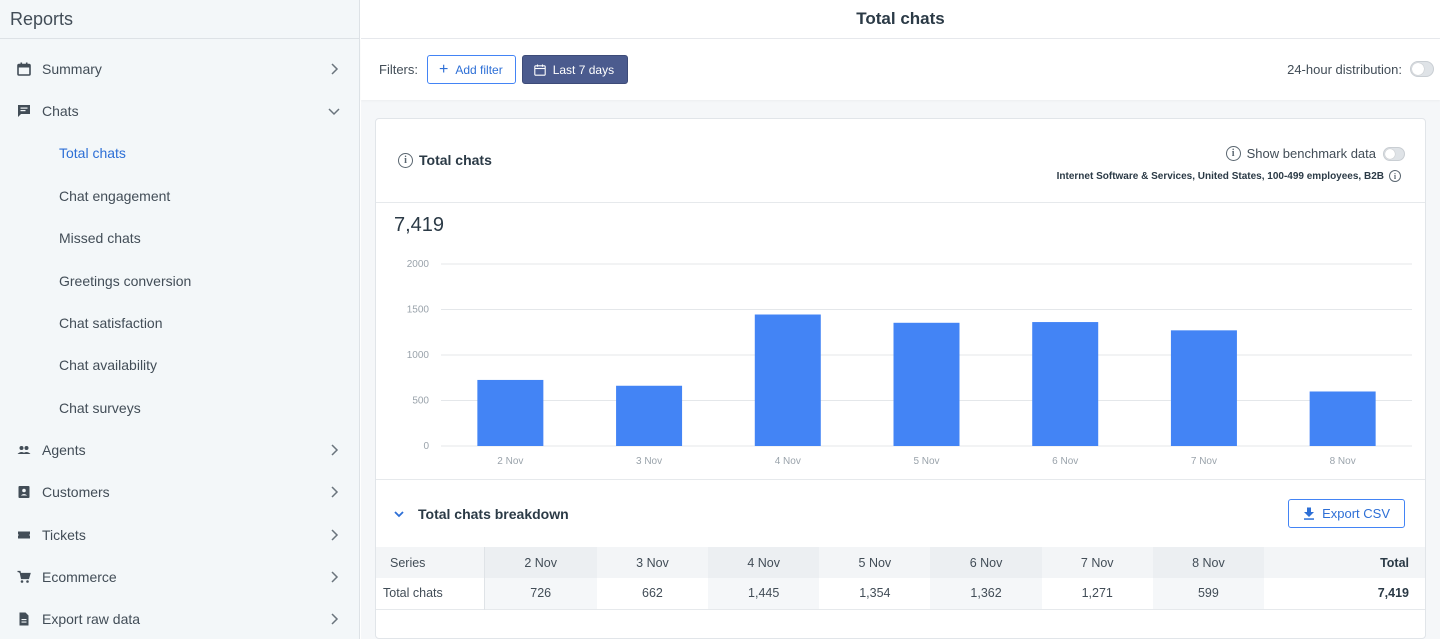 Image resolution: width=1440 pixels, height=639 pixels. Describe the element at coordinates (652, 562) in the screenshot. I see `table-header-cell: 3 Nov` at that location.